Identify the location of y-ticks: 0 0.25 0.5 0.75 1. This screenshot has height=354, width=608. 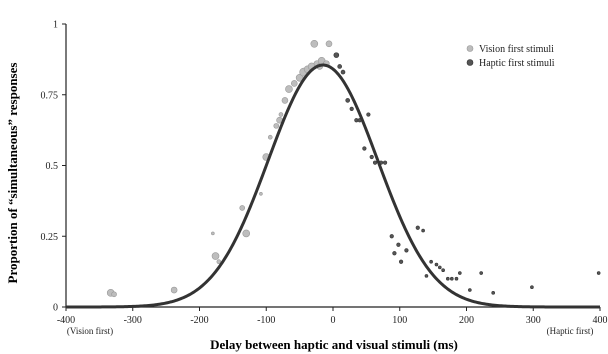
(53, 167).